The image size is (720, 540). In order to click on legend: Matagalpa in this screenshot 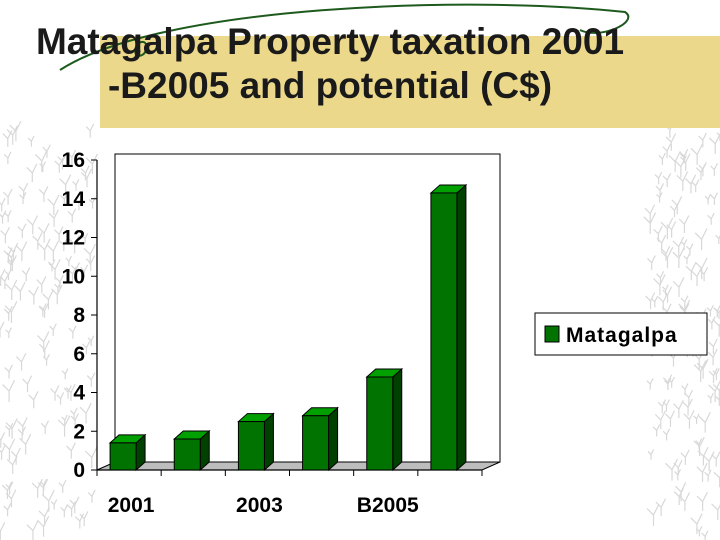, I will do `click(621, 334)`.